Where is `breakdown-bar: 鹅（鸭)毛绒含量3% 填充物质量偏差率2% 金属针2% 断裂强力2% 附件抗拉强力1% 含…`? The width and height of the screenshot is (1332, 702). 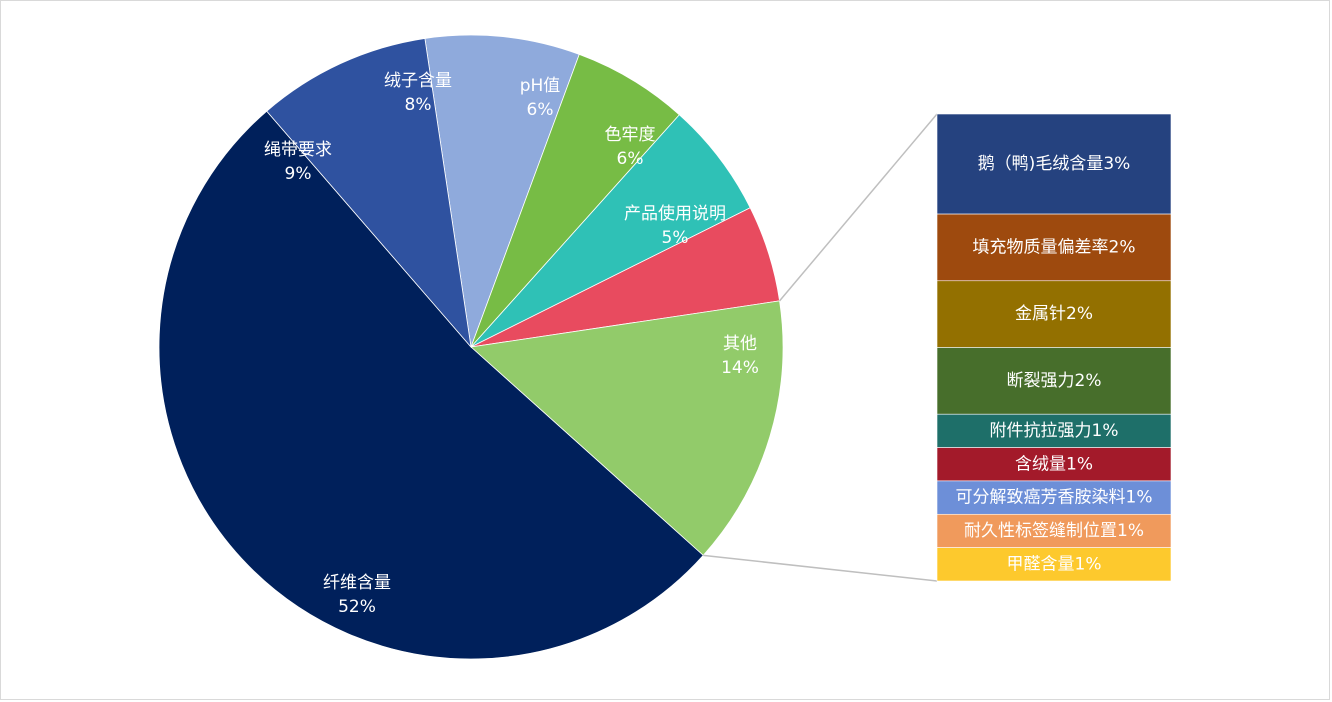
breakdown-bar: 鹅（鸭)毛绒含量3% 填充物质量偏差率2% 金属针2% 断裂强力2% 附件抗拉强力1% 含… is located at coordinates (1054, 347).